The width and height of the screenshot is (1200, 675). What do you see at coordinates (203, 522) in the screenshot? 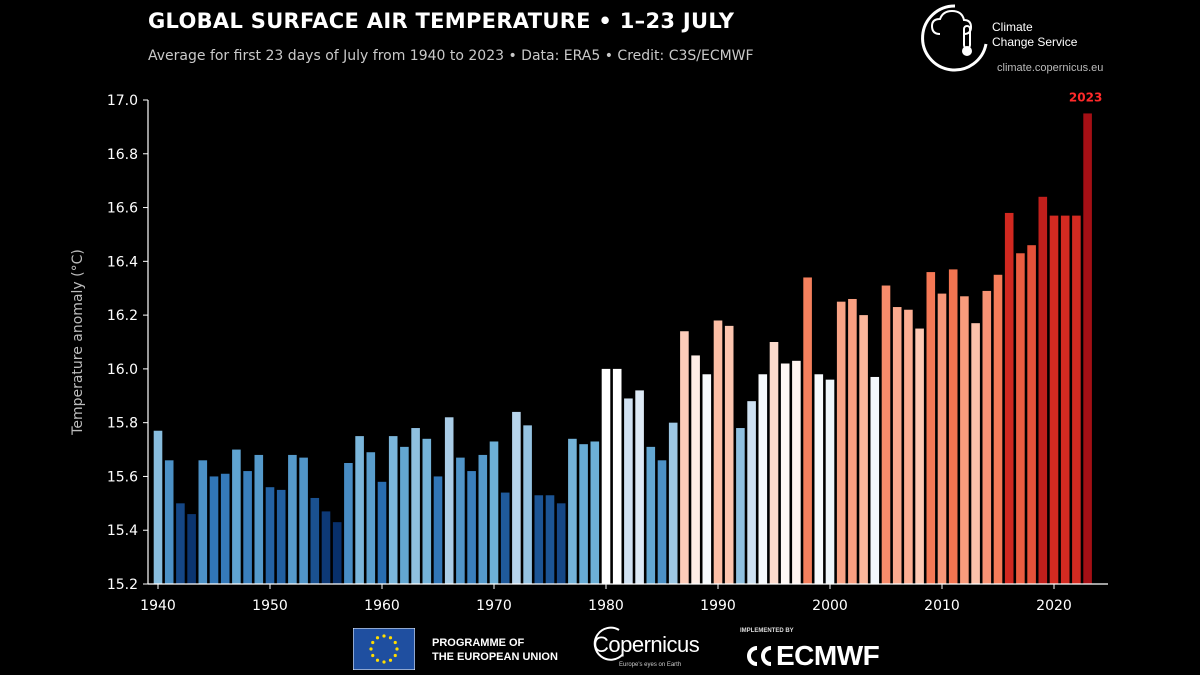
I see `bar-1944` at bounding box center [203, 522].